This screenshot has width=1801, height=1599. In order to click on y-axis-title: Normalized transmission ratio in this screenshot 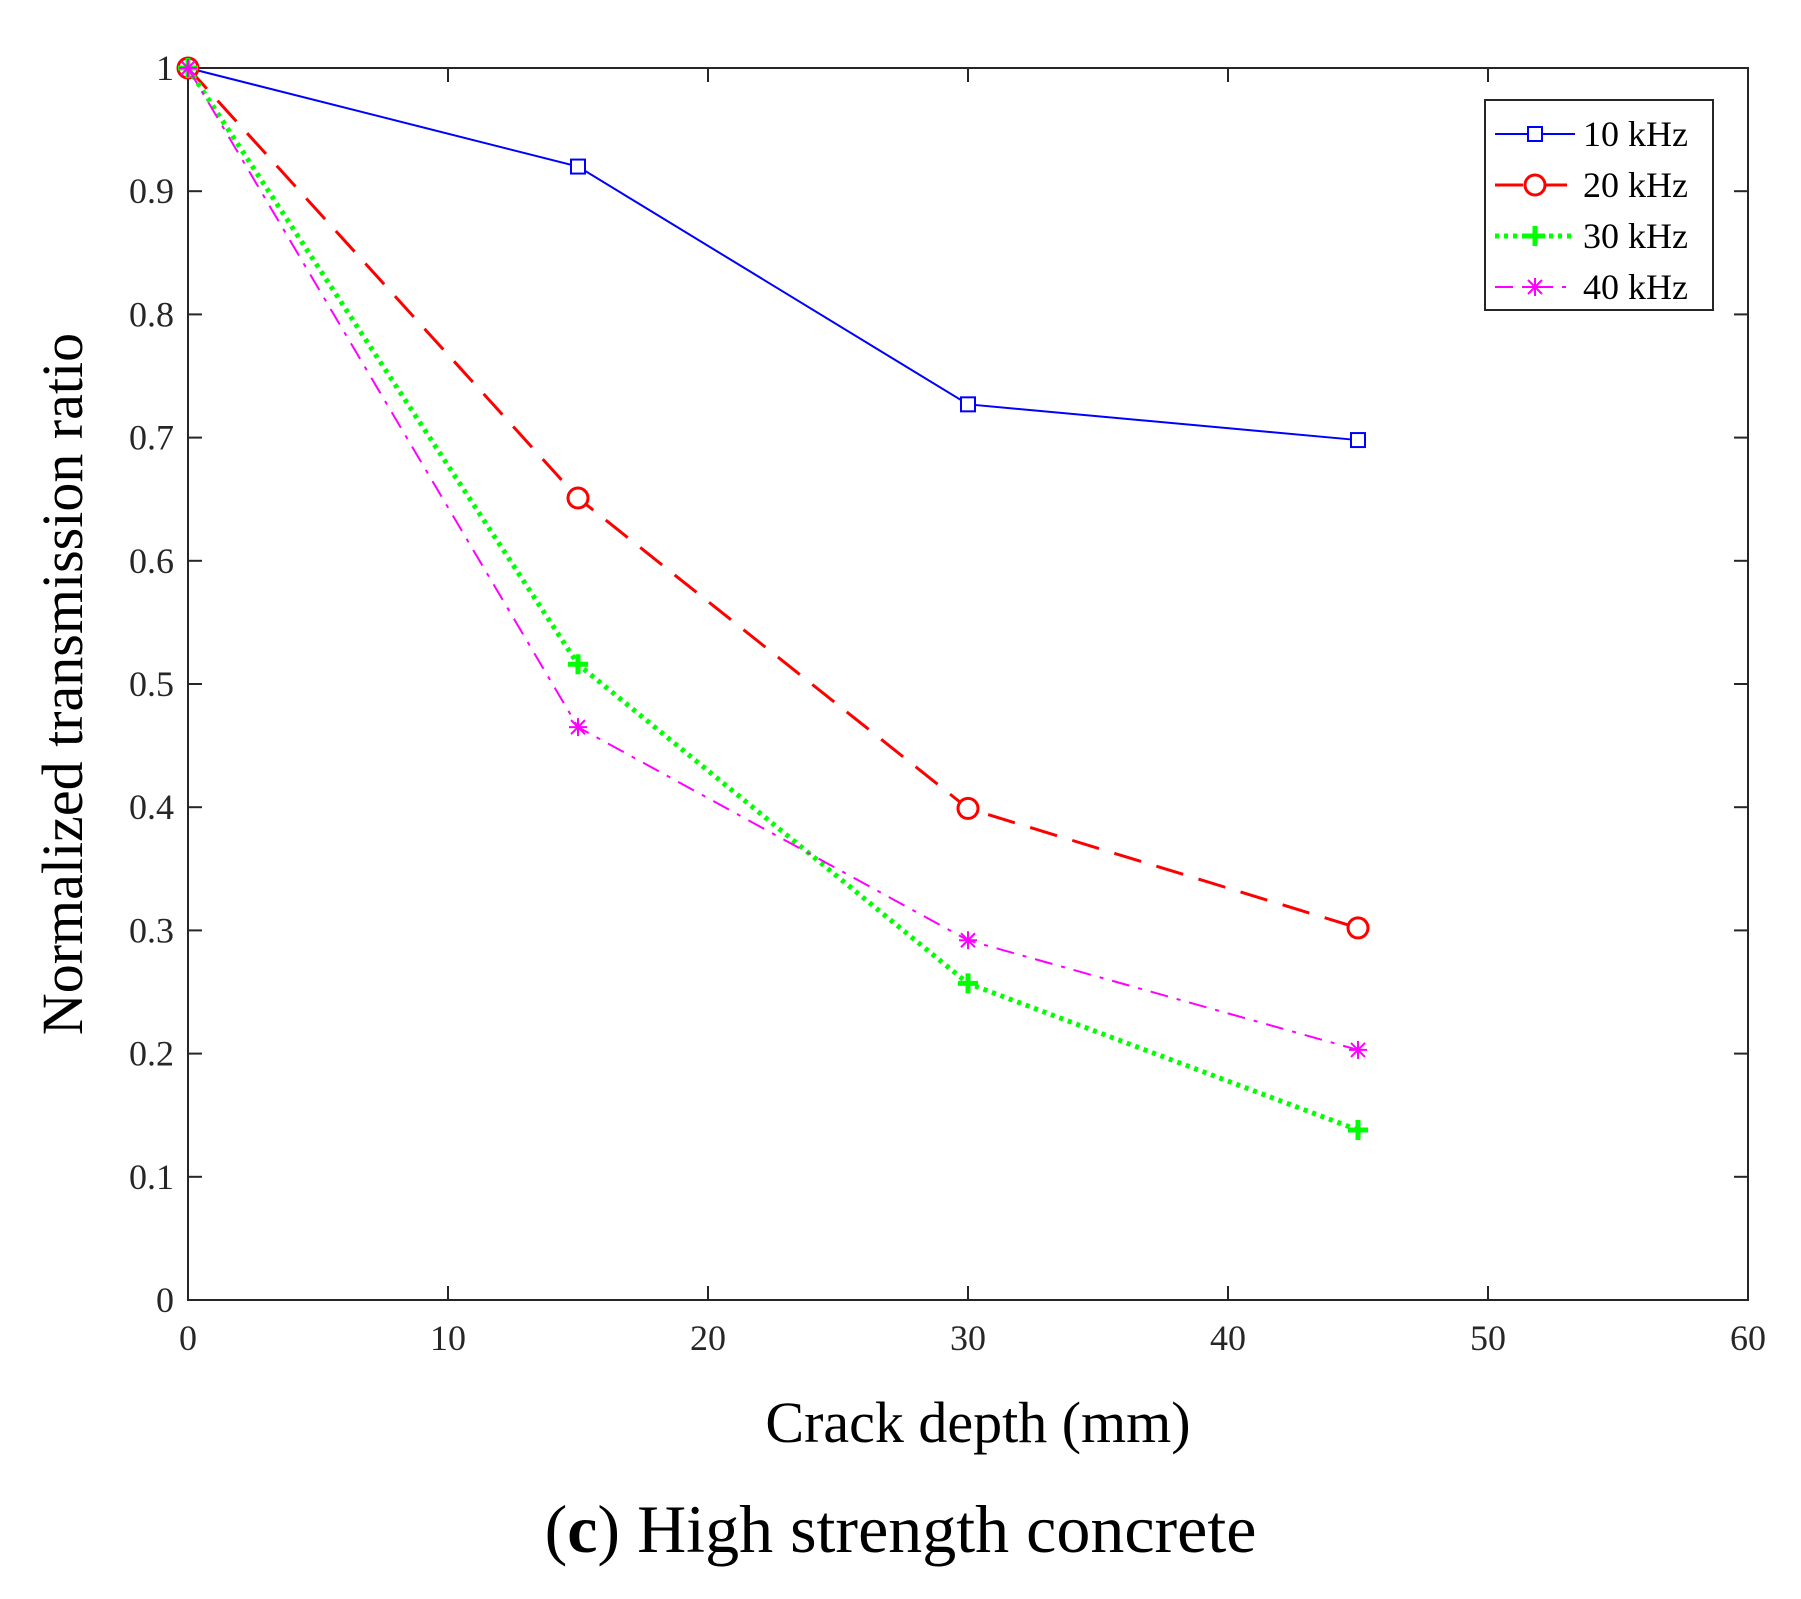, I will do `click(62, 684)`.